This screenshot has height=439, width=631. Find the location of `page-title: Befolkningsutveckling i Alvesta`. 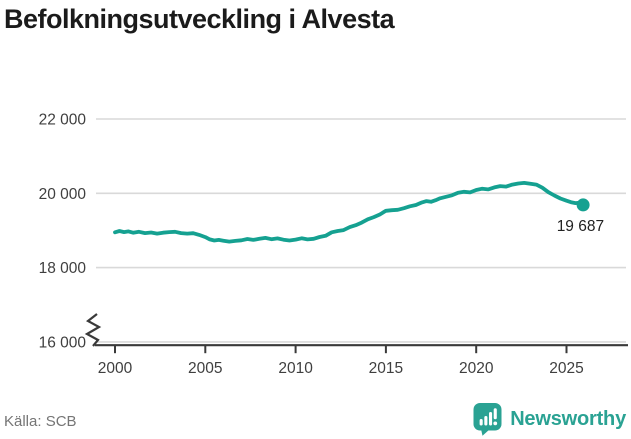

page-title: Befolkningsutveckling i Alvesta is located at coordinates (199, 19).